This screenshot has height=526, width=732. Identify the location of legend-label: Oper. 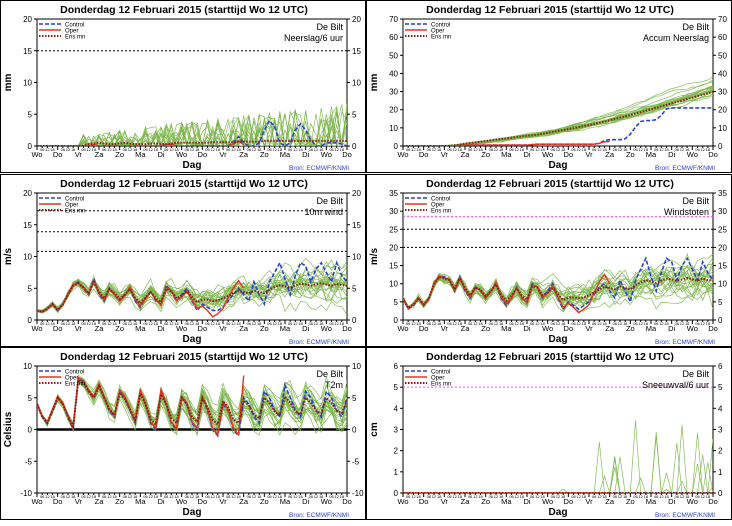
(71, 379).